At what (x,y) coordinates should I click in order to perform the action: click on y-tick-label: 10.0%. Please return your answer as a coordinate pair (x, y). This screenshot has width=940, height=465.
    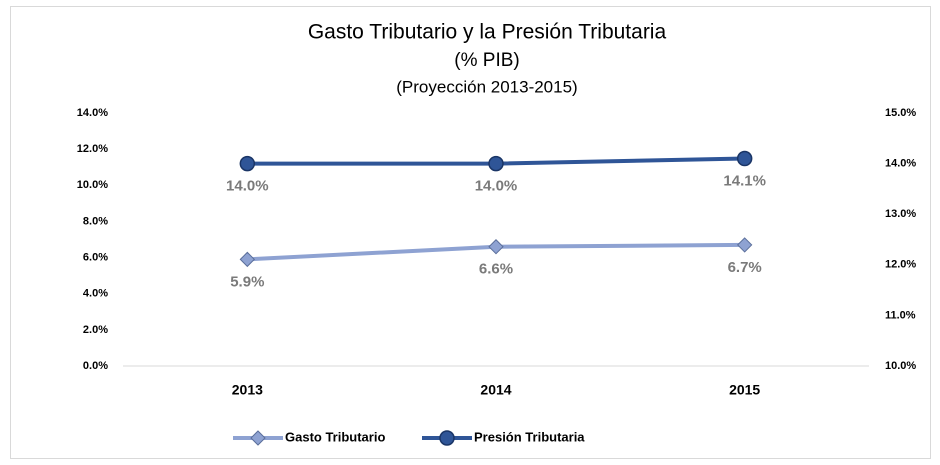
    Looking at the image, I should click on (92, 185).